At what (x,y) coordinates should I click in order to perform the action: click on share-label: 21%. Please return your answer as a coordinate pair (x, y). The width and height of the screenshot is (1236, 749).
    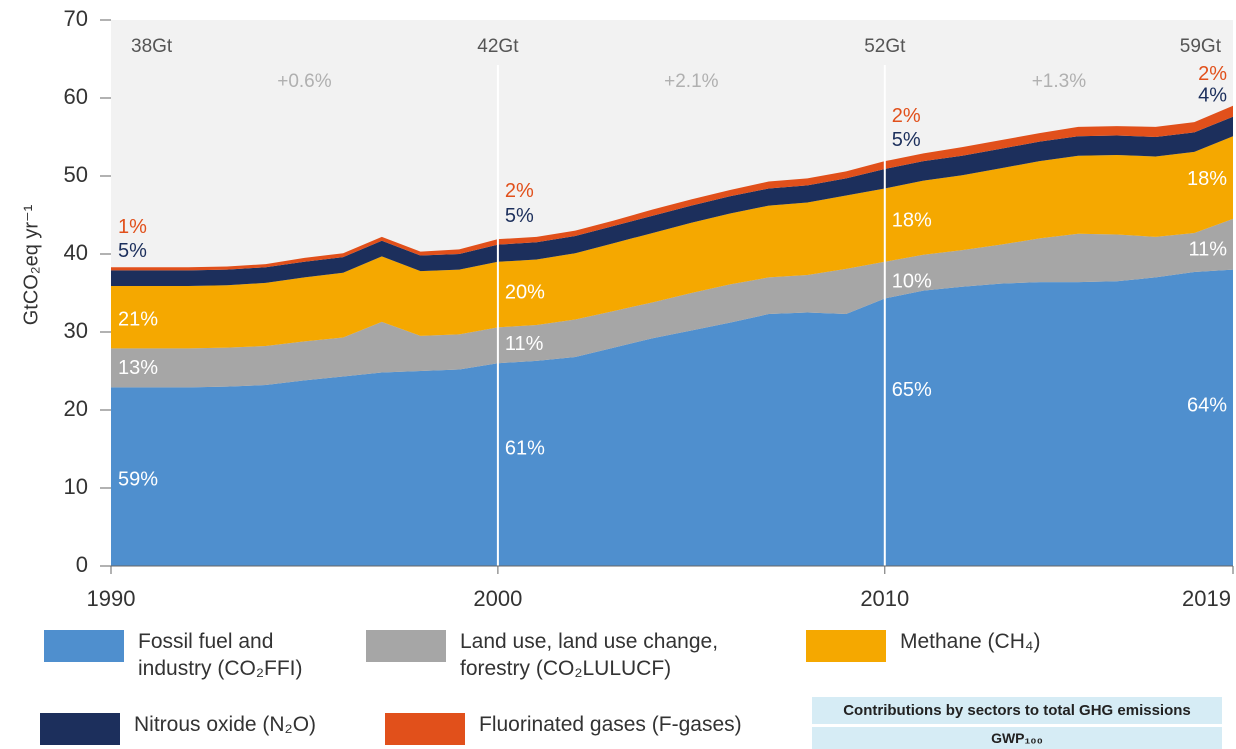
    Looking at the image, I should click on (138, 320).